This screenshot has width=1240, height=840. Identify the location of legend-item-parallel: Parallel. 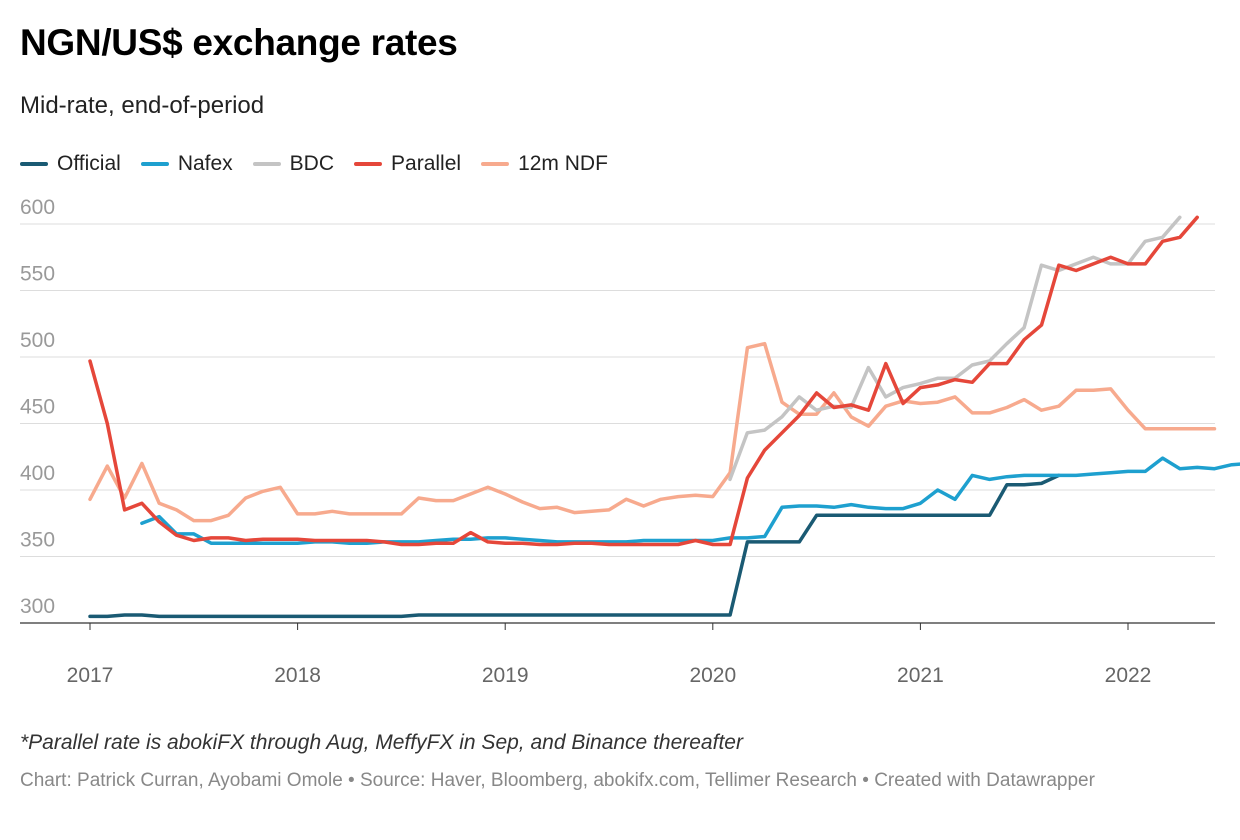
(407, 164).